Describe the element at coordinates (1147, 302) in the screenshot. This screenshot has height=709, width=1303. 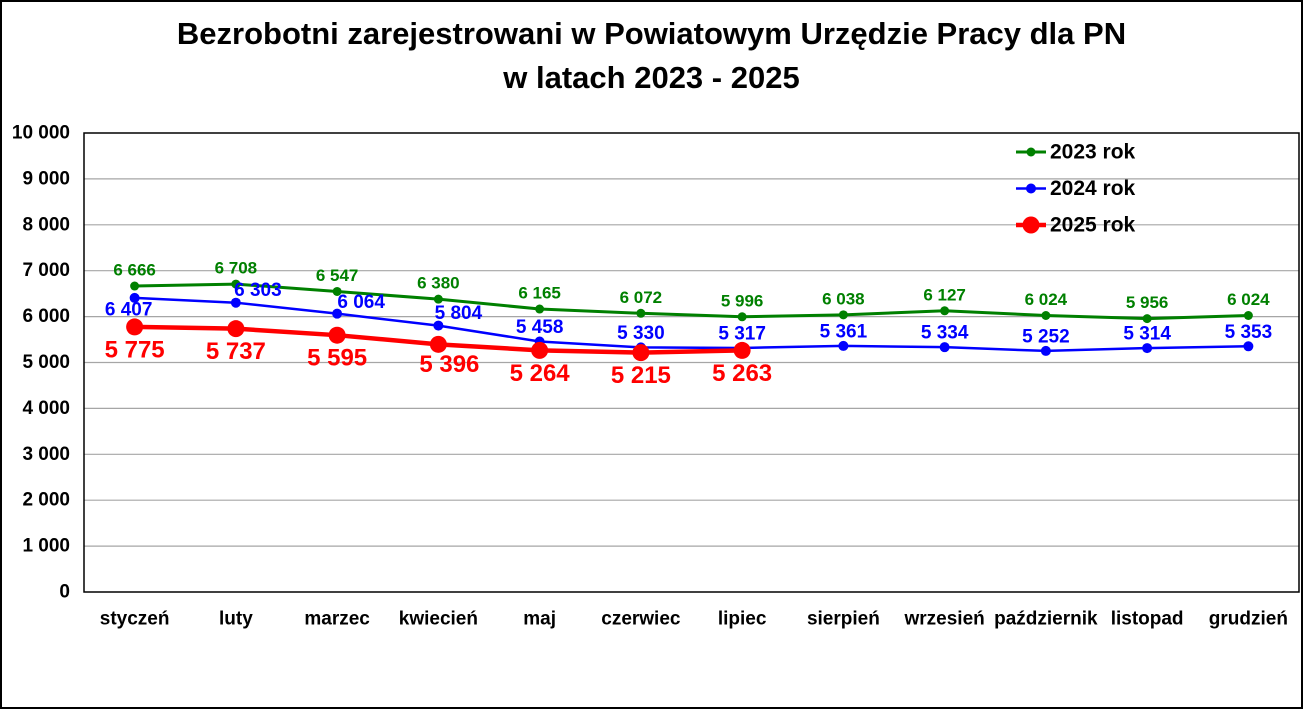
I see `data-label: 5 956` at that location.